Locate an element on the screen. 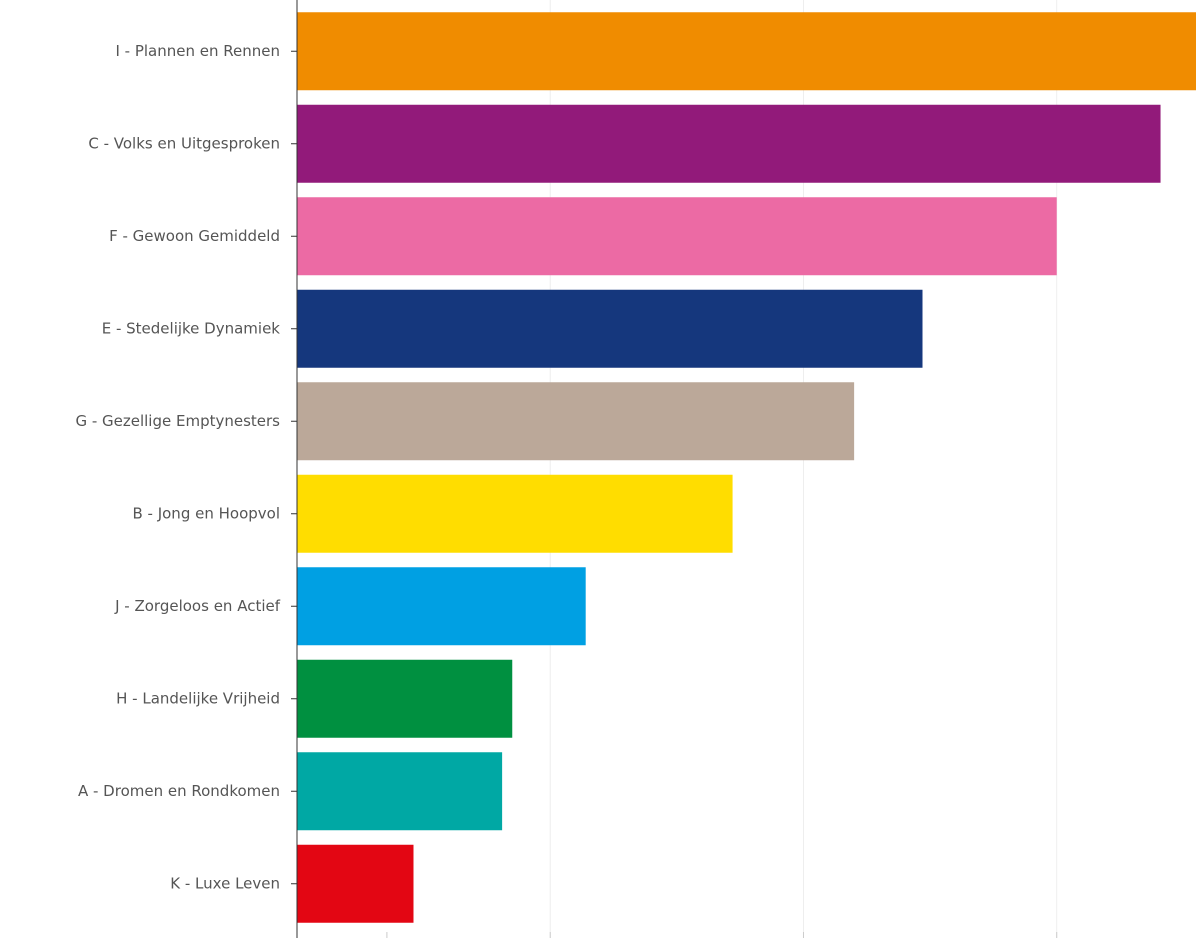 The height and width of the screenshot is (938, 1196). category-label: F - Gewoon Gemiddeld is located at coordinates (194, 236).